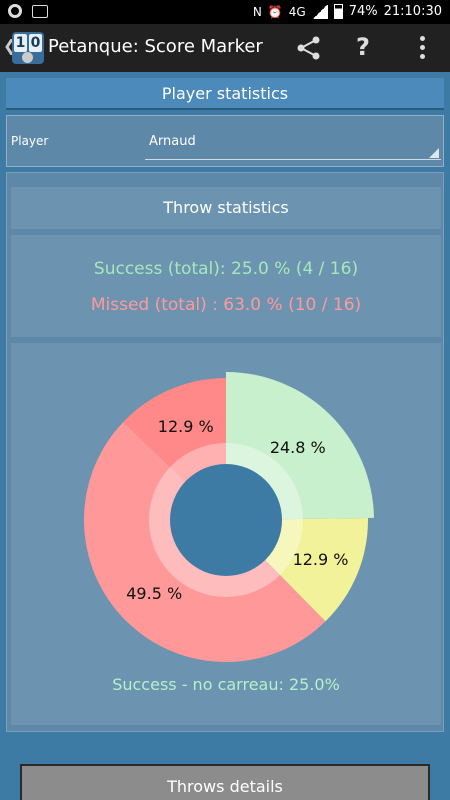 The height and width of the screenshot is (800, 450). What do you see at coordinates (15, 11) in the screenshot?
I see `notification-dot-icon` at bounding box center [15, 11].